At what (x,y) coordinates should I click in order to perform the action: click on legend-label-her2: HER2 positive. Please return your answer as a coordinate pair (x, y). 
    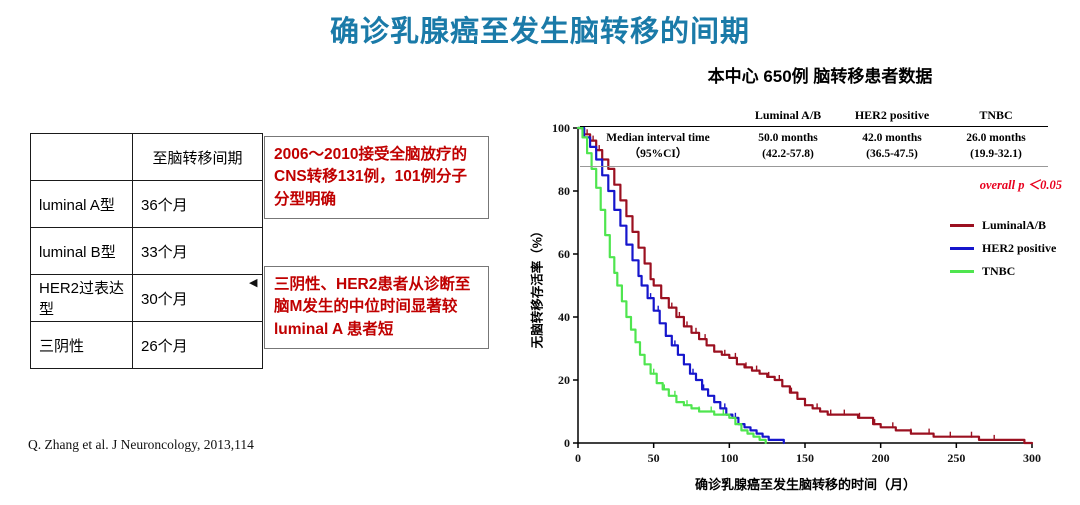
    Looking at the image, I should click on (1019, 248).